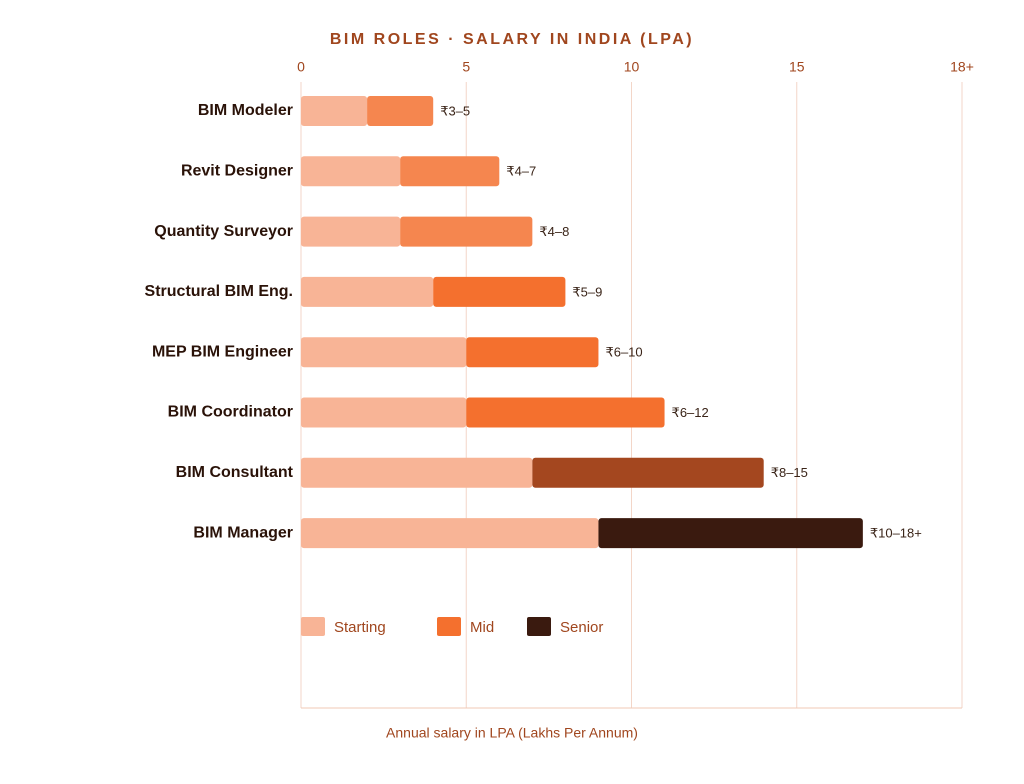 This screenshot has height=784, width=1024. What do you see at coordinates (554, 231) in the screenshot?
I see `bar-label: ₹4–8` at bounding box center [554, 231].